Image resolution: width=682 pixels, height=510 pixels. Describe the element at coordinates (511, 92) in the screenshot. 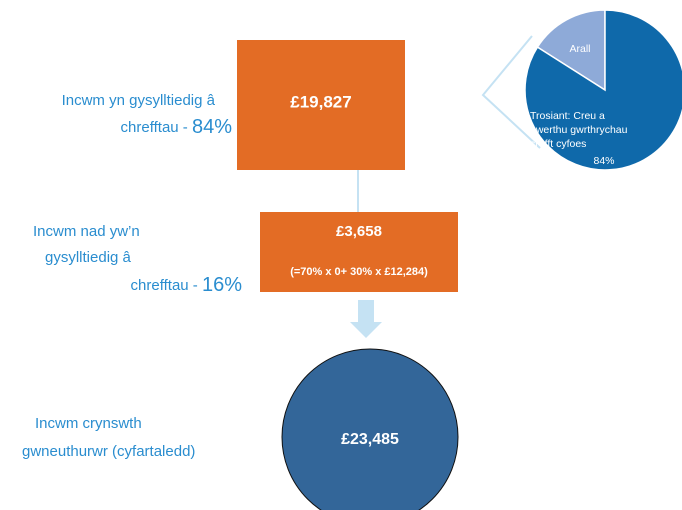

I see `connector` at that location.